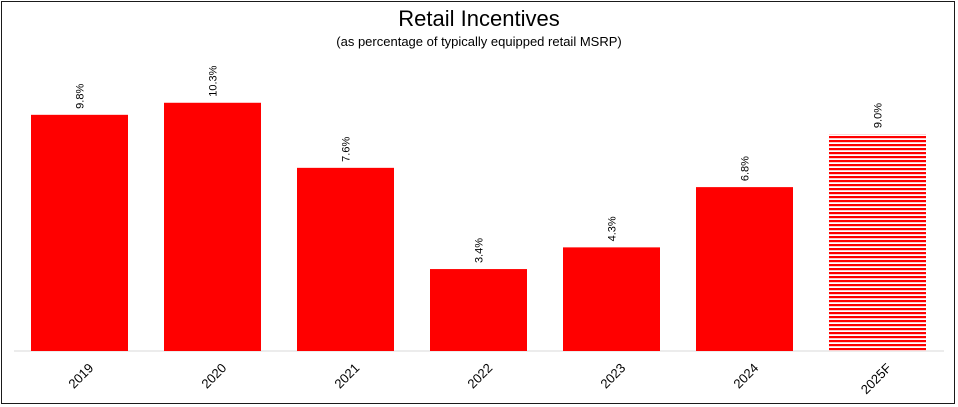  What do you see at coordinates (347, 149) in the screenshot?
I see `data-label-2021: 7.6%` at bounding box center [347, 149].